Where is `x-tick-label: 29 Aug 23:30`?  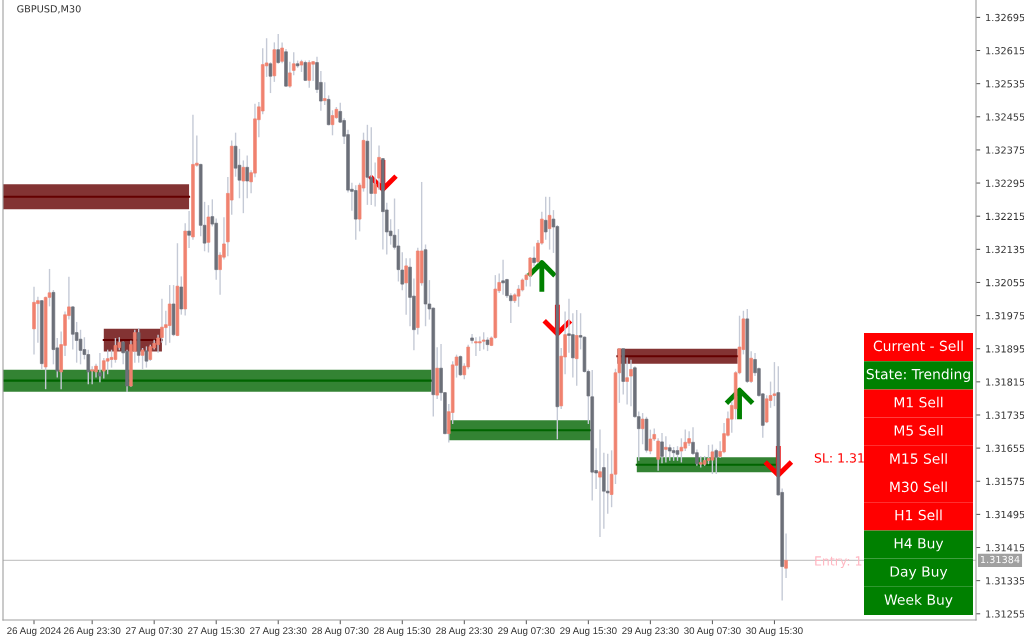 x-tick-label: 29 Aug 23:30 is located at coordinates (650, 632).